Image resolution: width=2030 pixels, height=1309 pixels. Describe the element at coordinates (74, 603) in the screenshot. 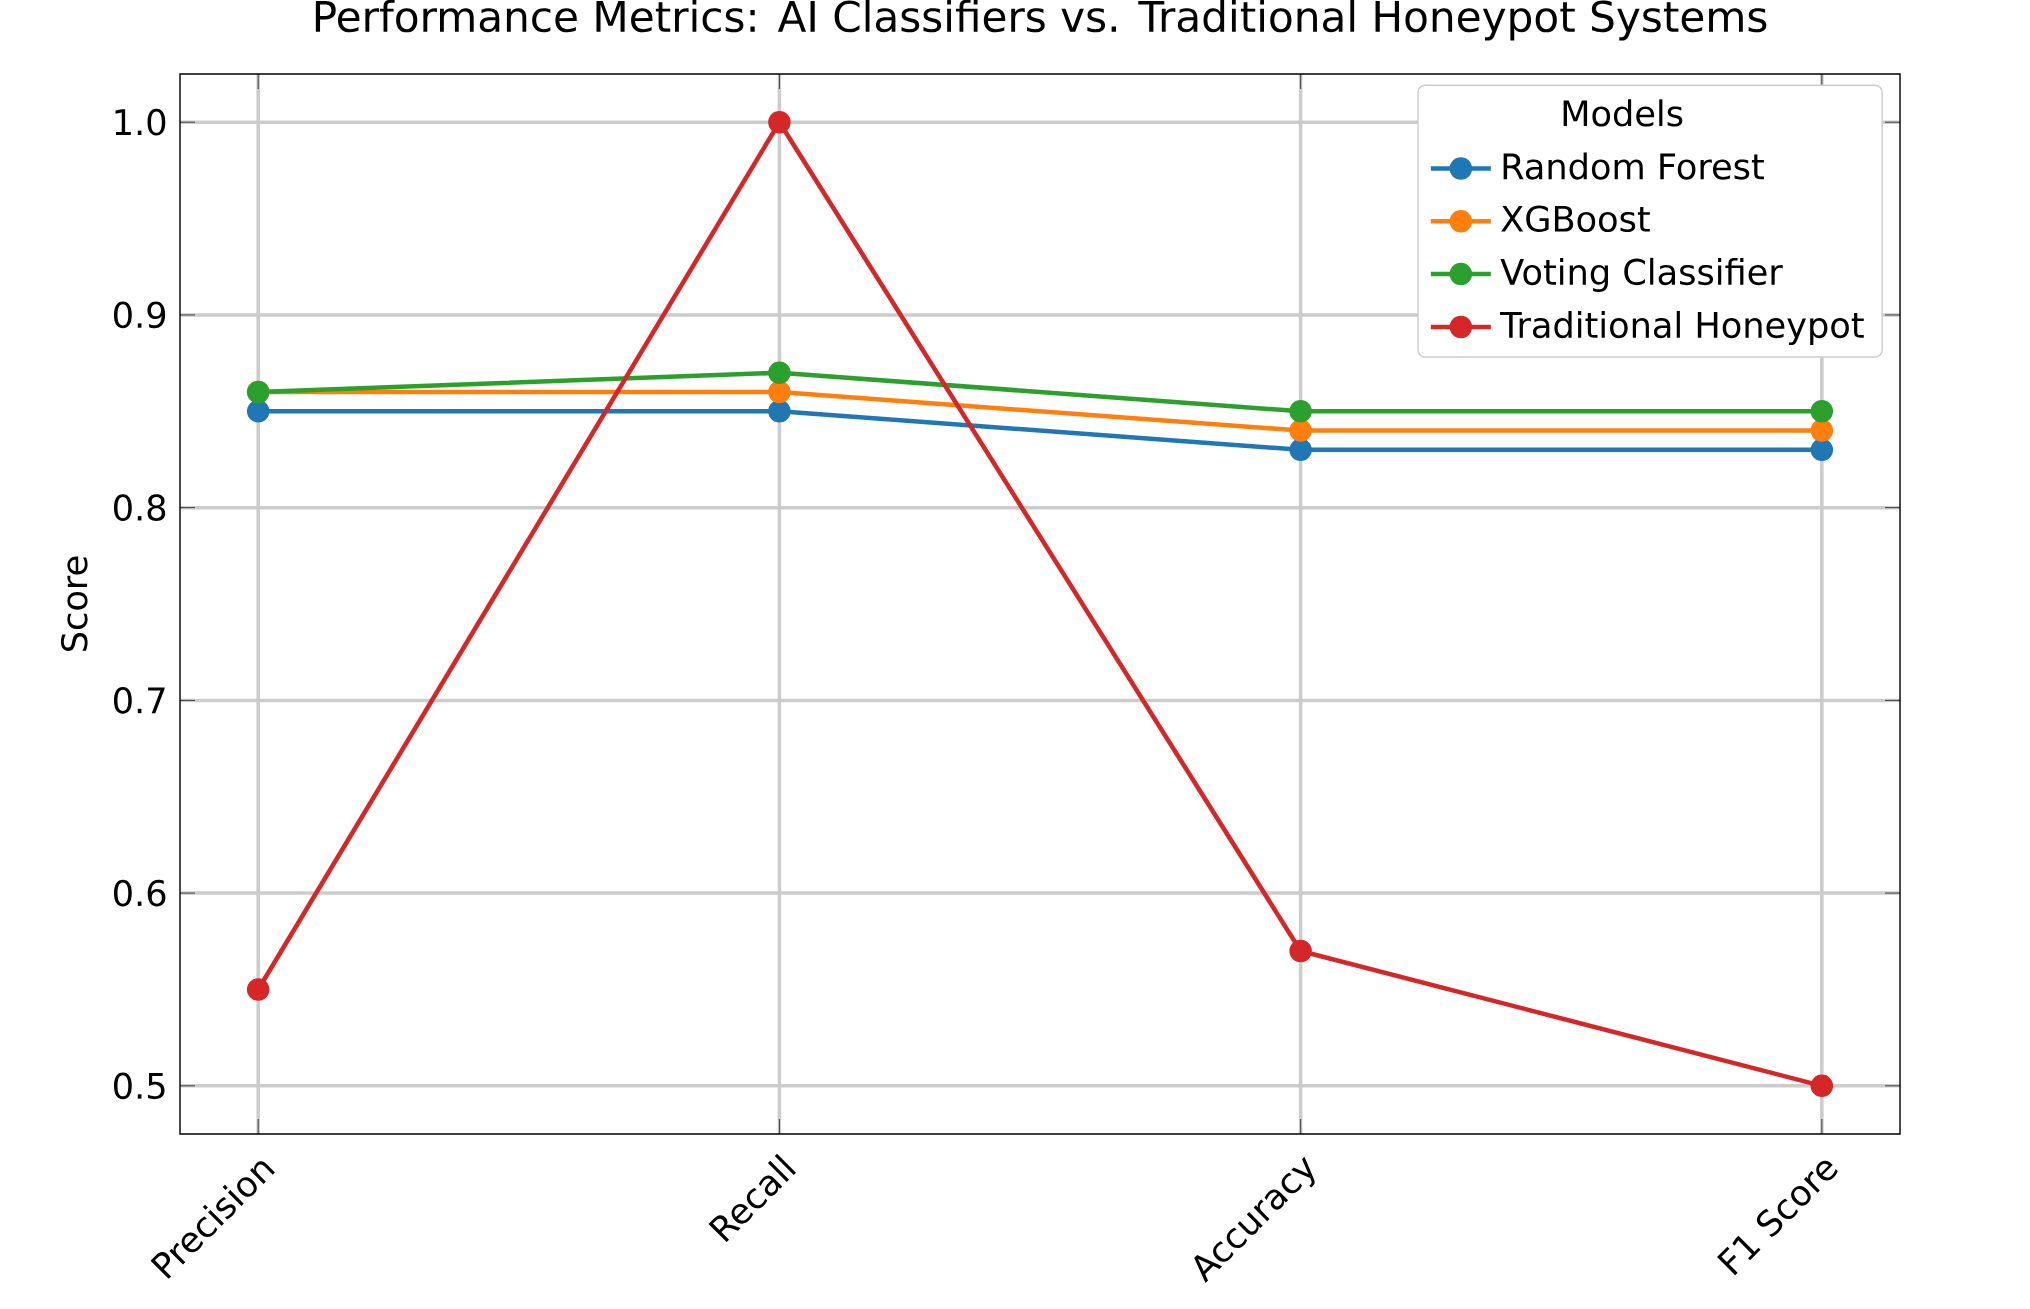

I see `y-axis-title: Score` at that location.